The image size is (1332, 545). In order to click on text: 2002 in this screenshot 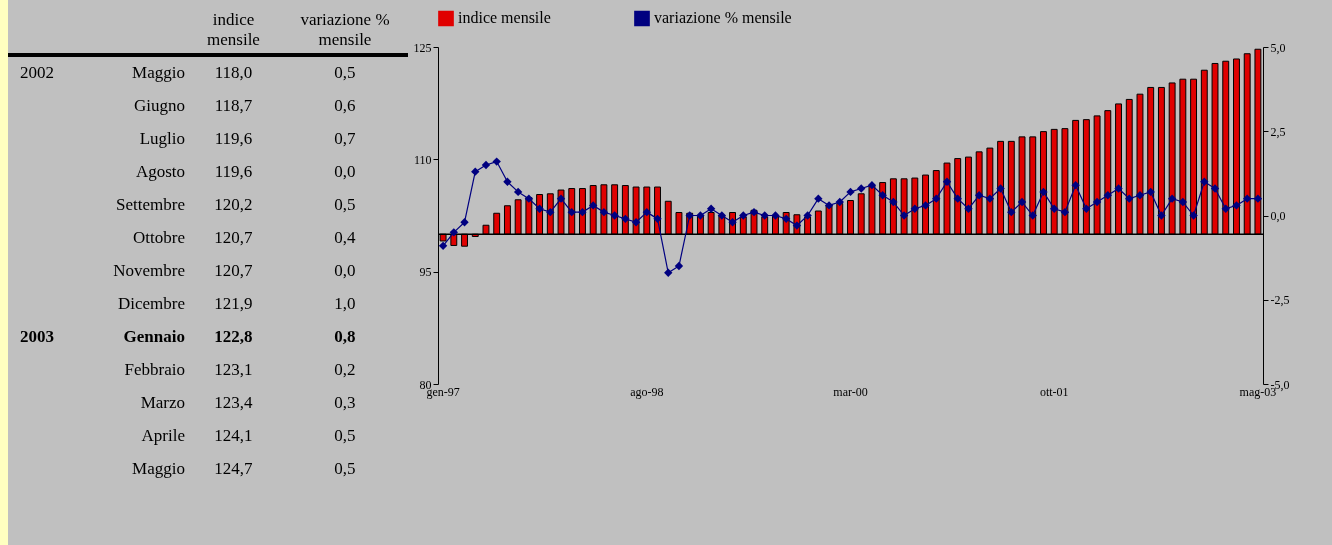, I will do `click(37, 73)`.